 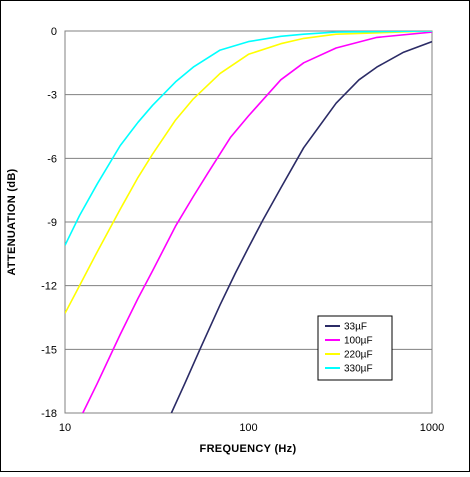 I want to click on legend-label: 330µF, so click(x=358, y=369).